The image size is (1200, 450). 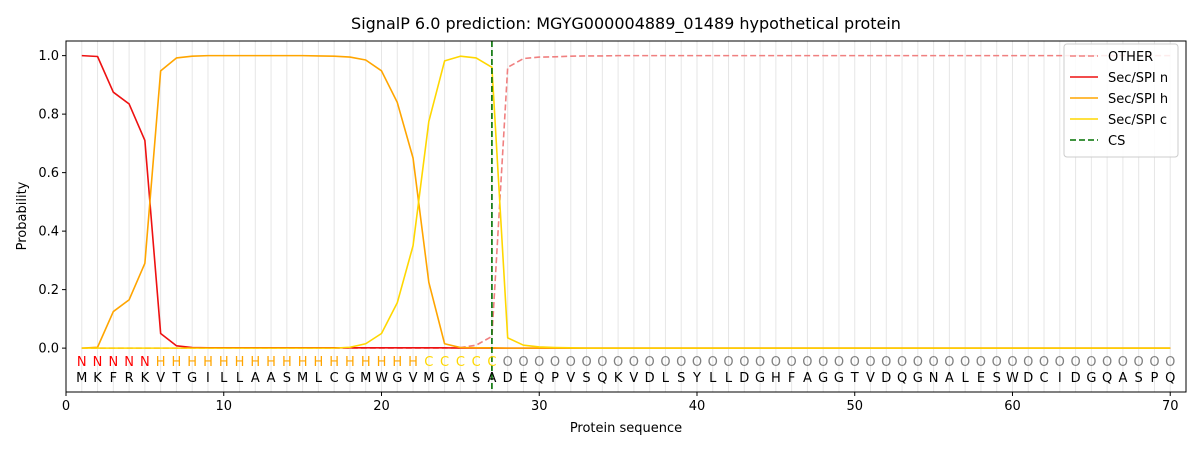 What do you see at coordinates (175, 378) in the screenshot?
I see `residue-label: T` at bounding box center [175, 378].